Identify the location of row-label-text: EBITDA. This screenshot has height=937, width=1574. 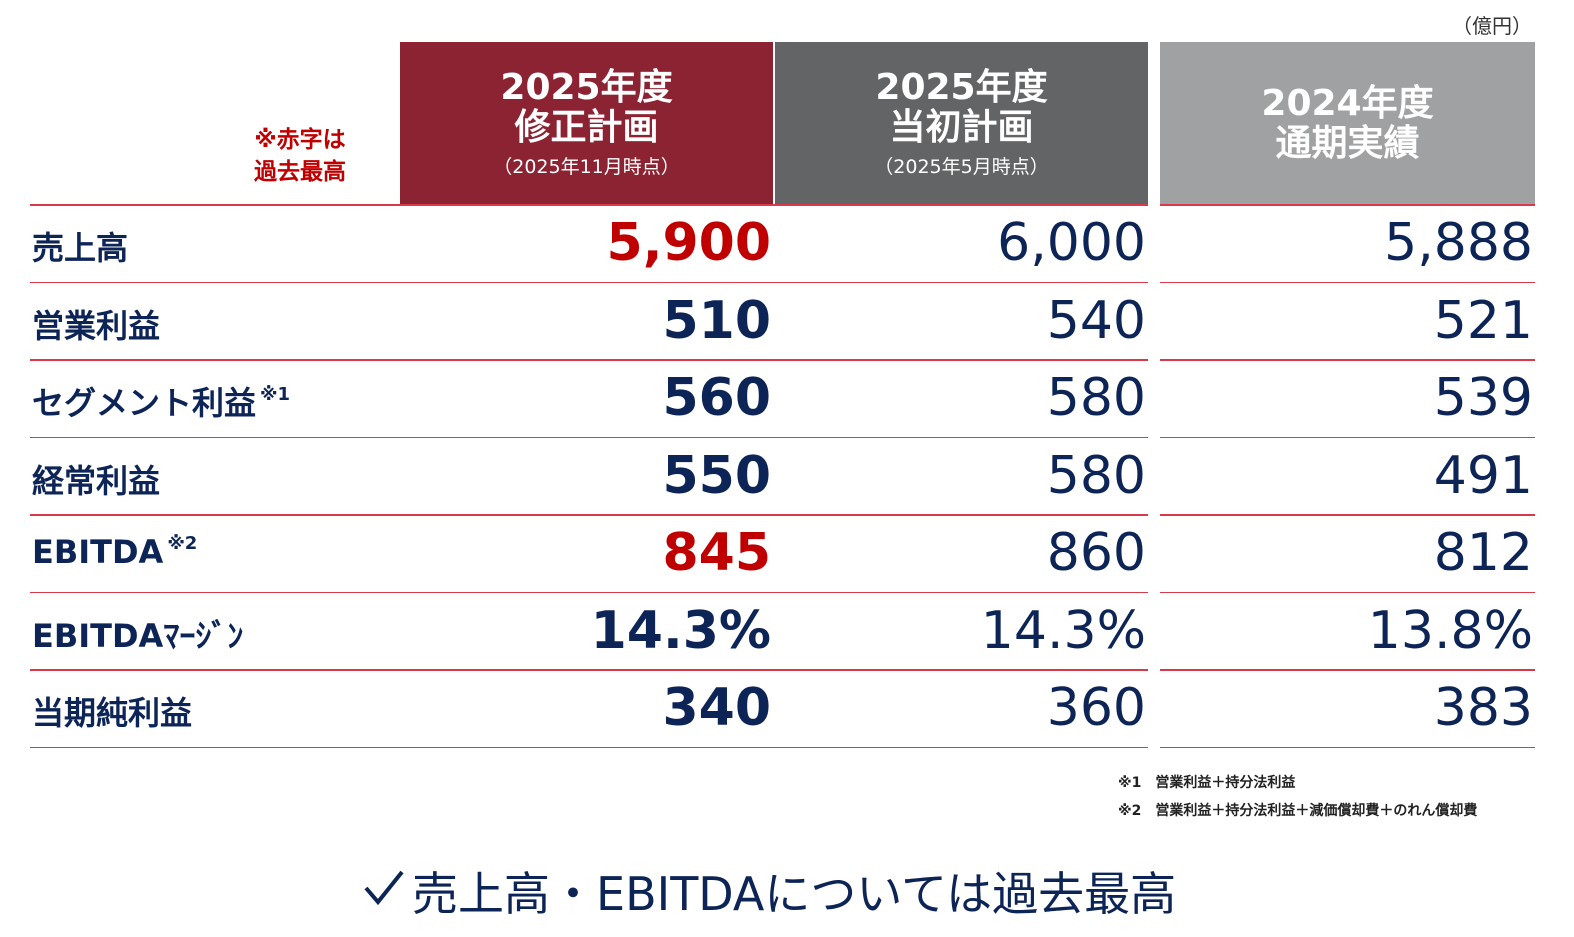
(98, 552).